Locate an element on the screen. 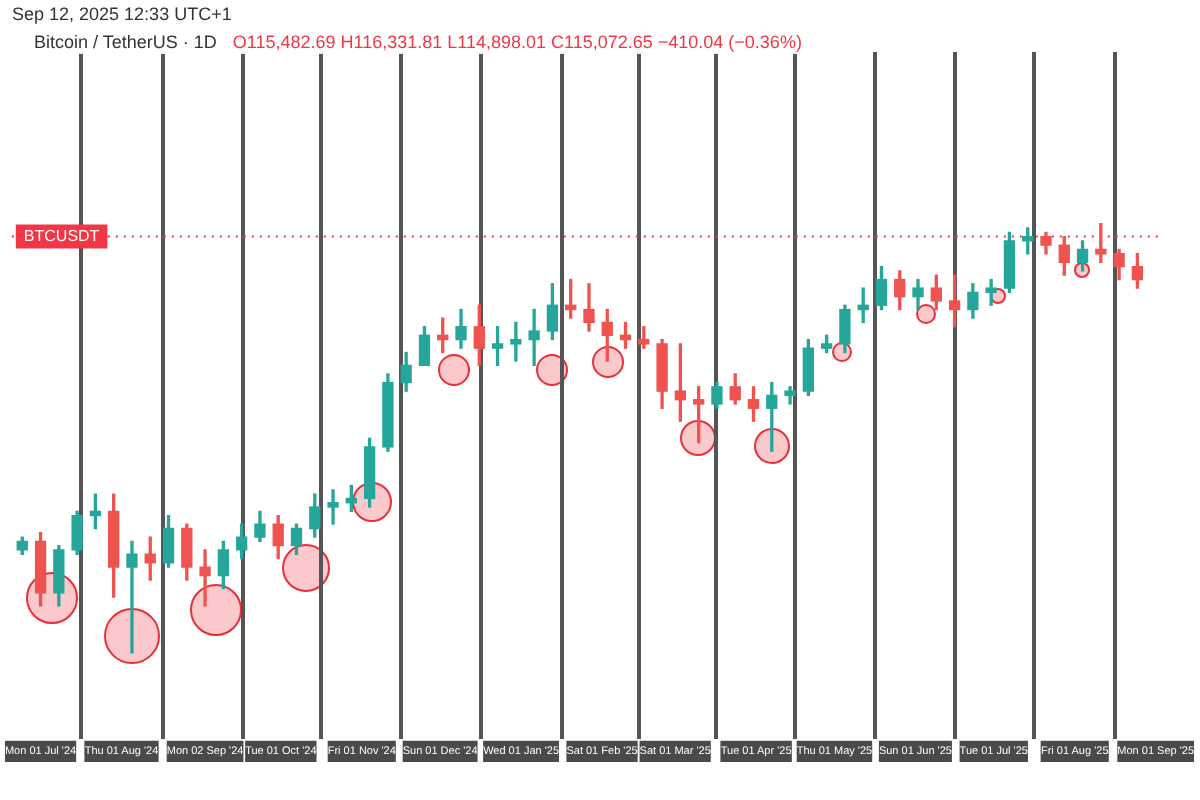  chart-title: Bitcoin / TetherUS · 1D is located at coordinates (125, 42).